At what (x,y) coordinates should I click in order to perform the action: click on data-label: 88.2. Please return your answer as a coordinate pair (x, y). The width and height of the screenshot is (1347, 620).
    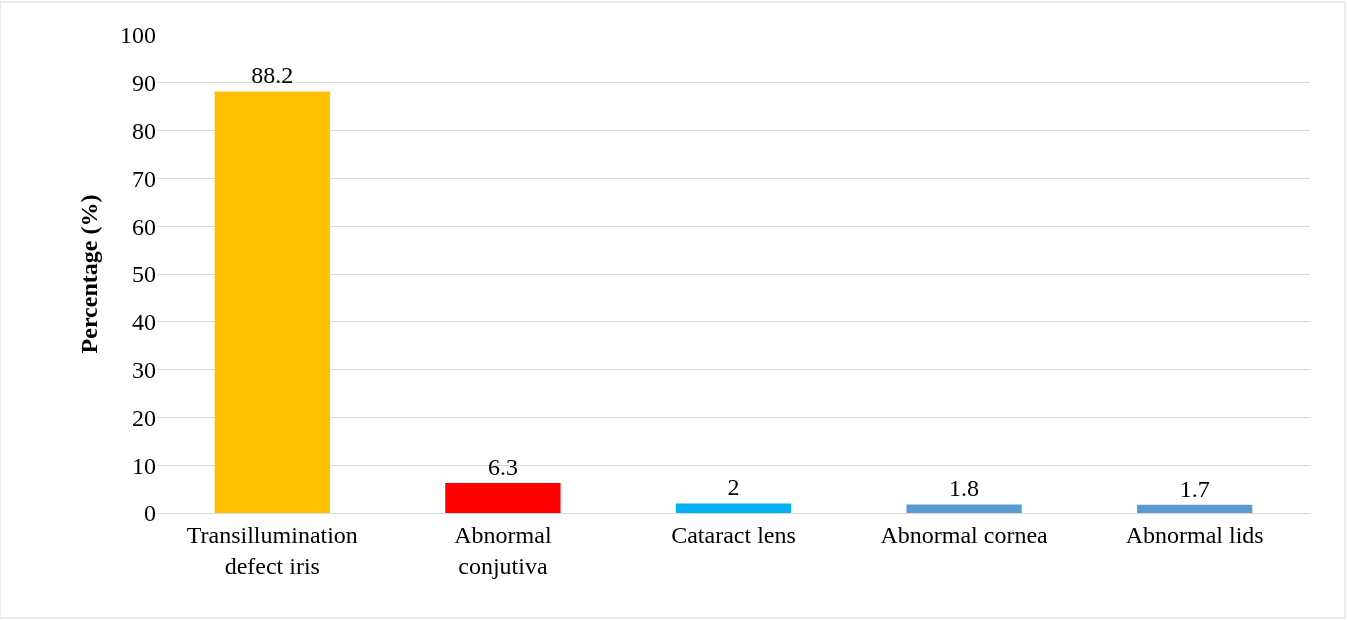
    Looking at the image, I should click on (272, 75).